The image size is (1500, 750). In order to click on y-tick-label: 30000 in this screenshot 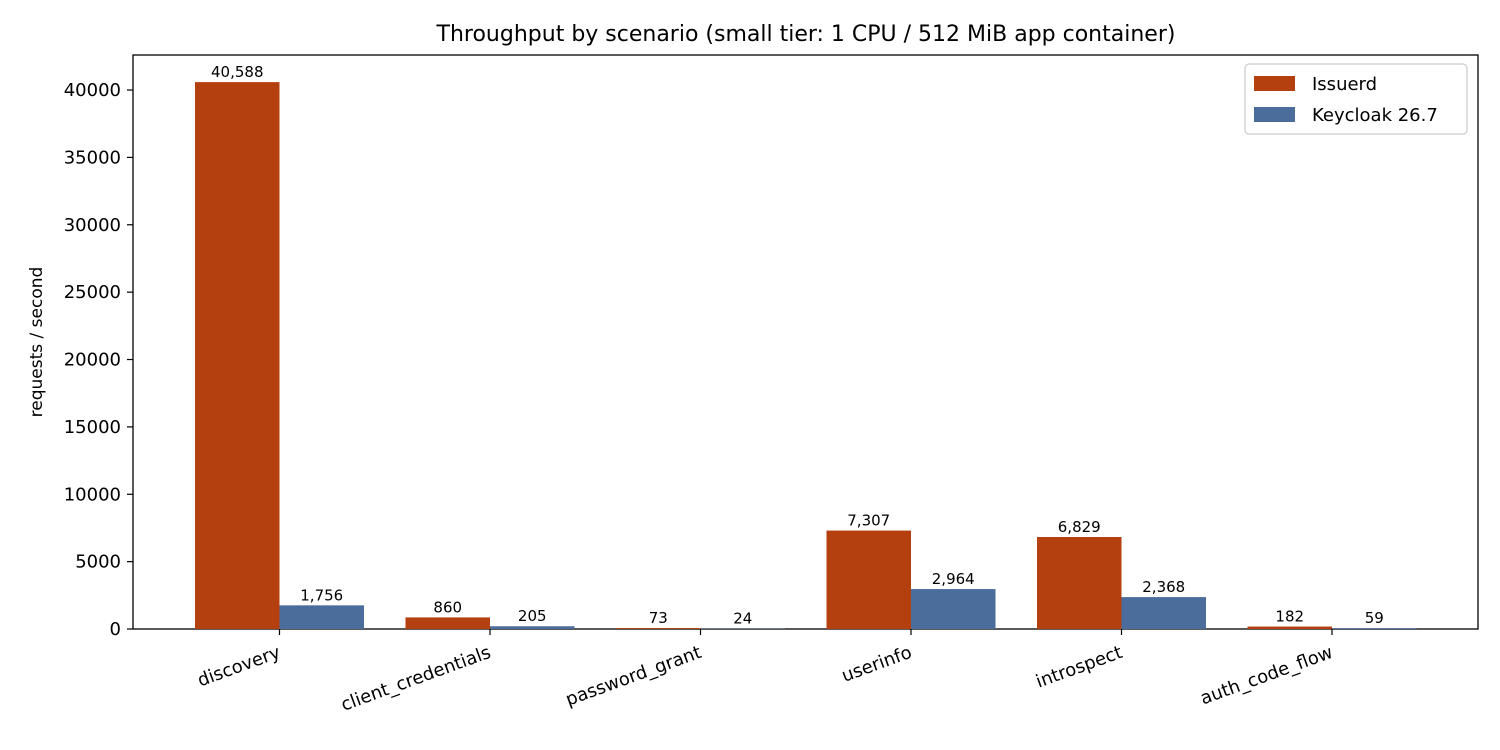, I will do `click(92, 225)`.